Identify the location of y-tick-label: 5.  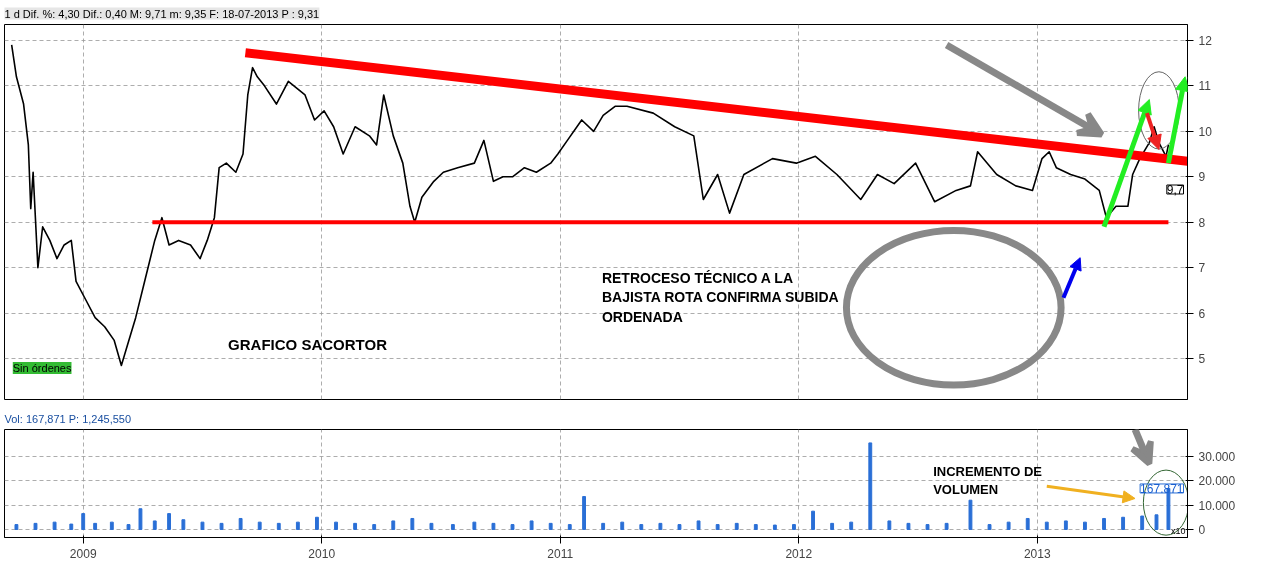
(1202, 359).